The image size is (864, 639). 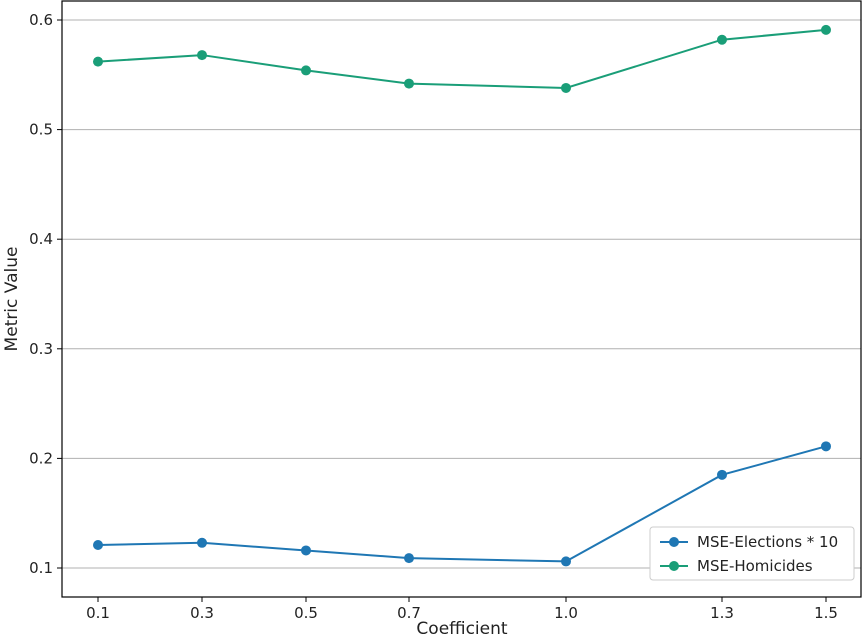 I want to click on y-tick-label-3: 0.4, so click(x=41, y=239).